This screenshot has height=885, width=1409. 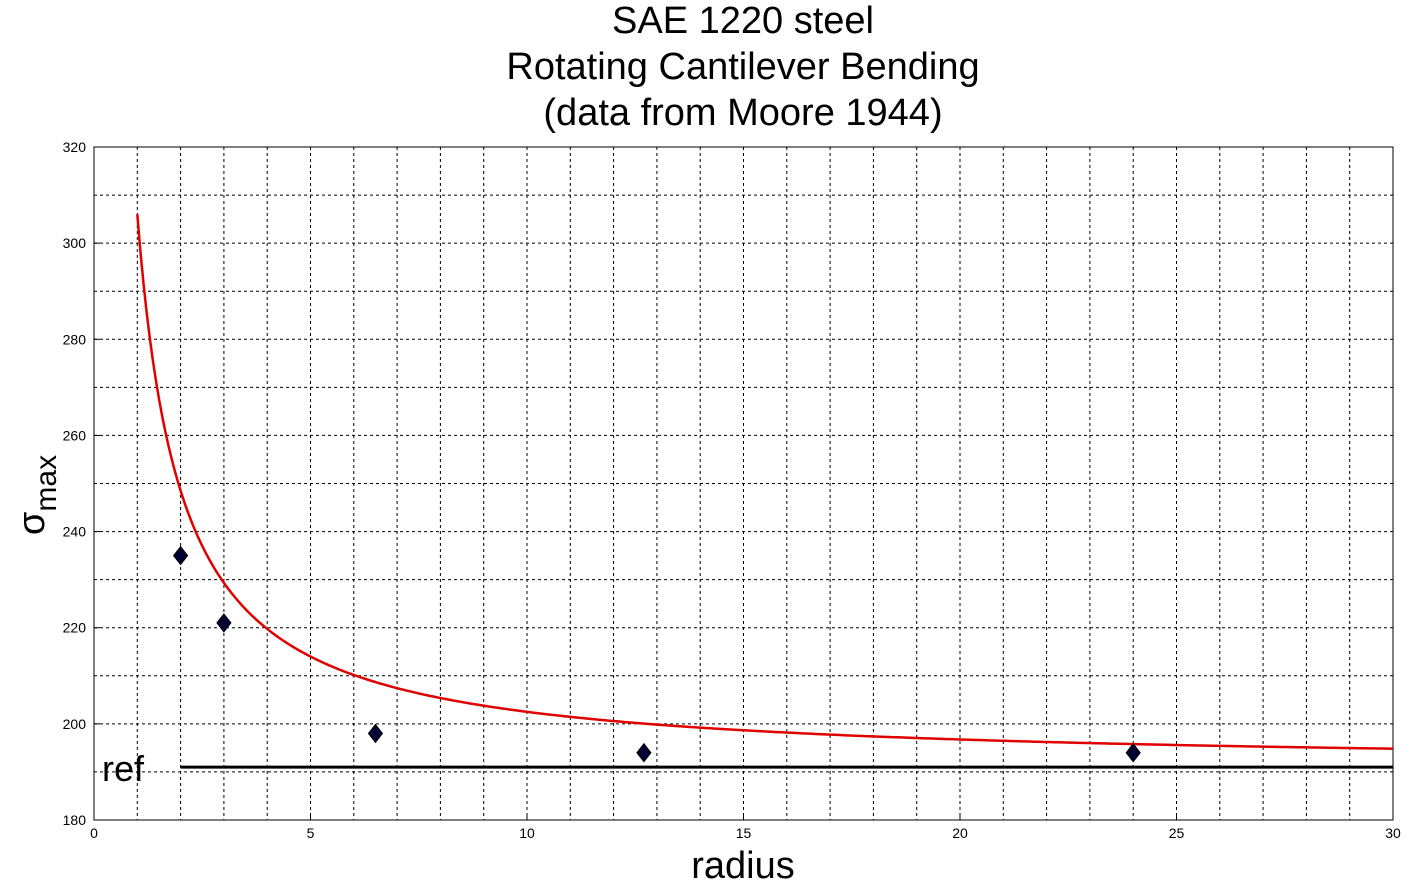 I want to click on y-axis-label: σmax, so click(x=37, y=495).